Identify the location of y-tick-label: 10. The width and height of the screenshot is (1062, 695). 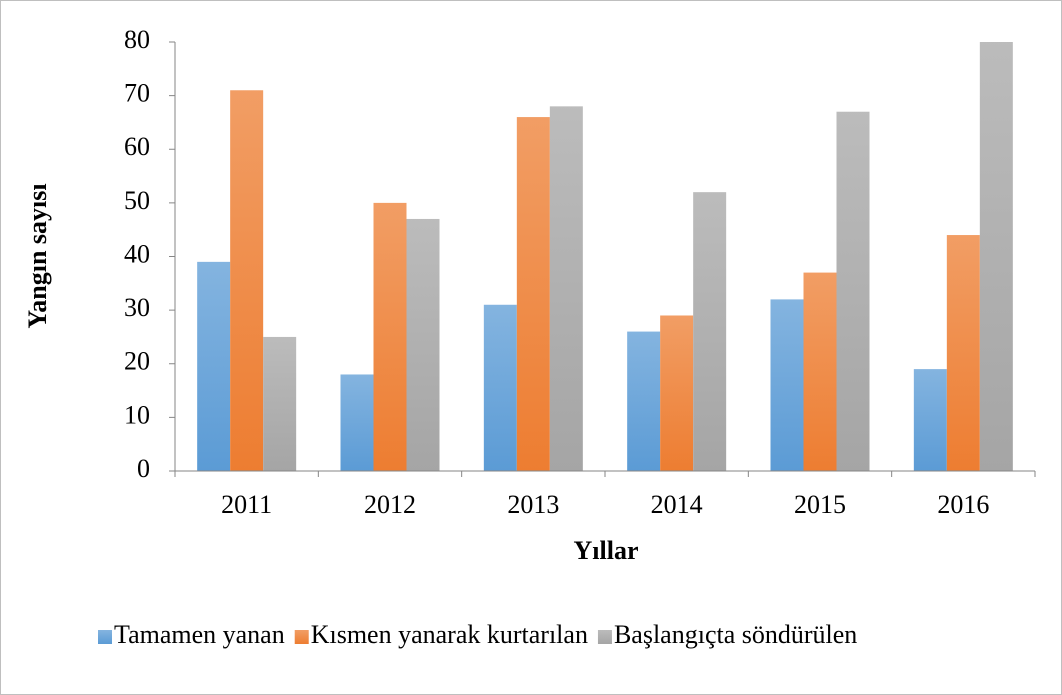
(137, 414).